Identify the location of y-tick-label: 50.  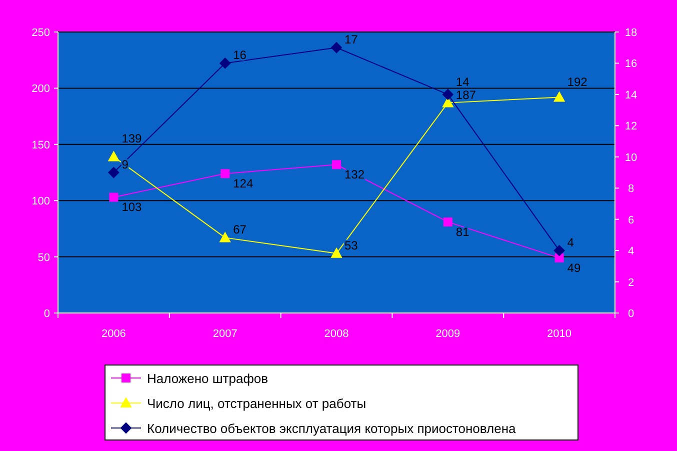
(44, 258).